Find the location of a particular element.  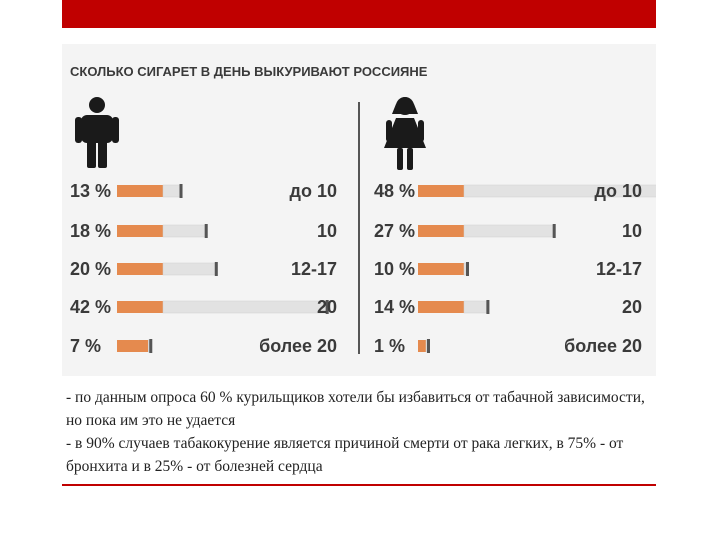

women-category-label: до 10 is located at coordinates (618, 191).